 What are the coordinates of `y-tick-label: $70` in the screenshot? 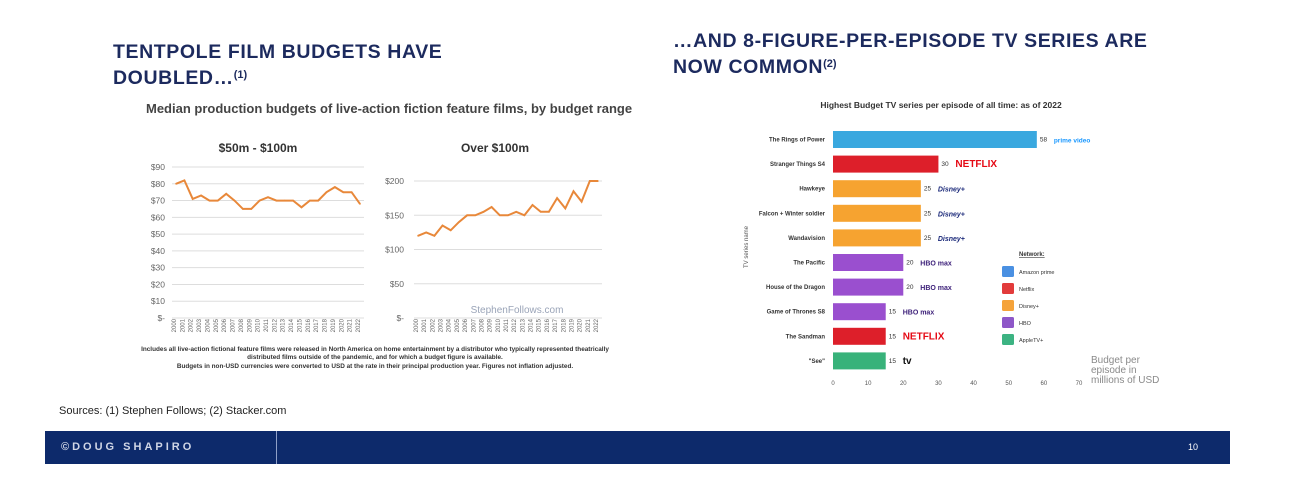 It's located at (158, 201).